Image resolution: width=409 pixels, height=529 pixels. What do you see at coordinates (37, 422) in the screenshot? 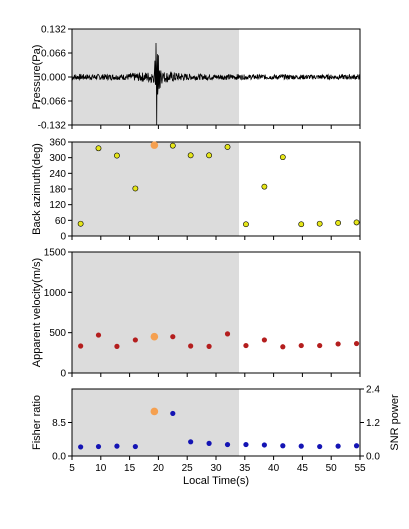
I see `fisher-ylabel: Fisher ratio` at bounding box center [37, 422].